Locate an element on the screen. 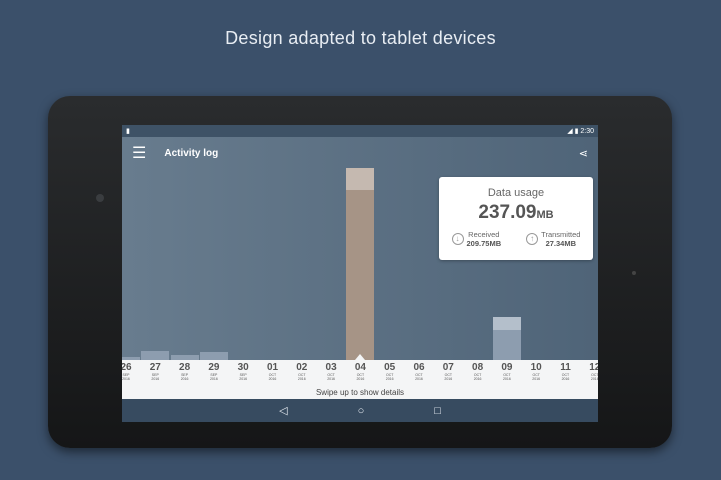 The image size is (721, 480). camera is located at coordinates (100, 198).